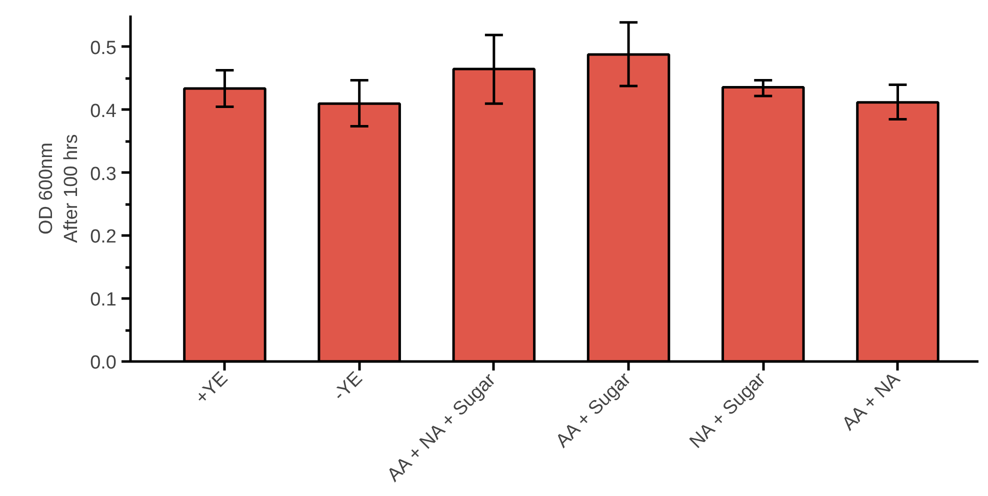  I want to click on y-tick-label: 0.5, so click(103, 48).